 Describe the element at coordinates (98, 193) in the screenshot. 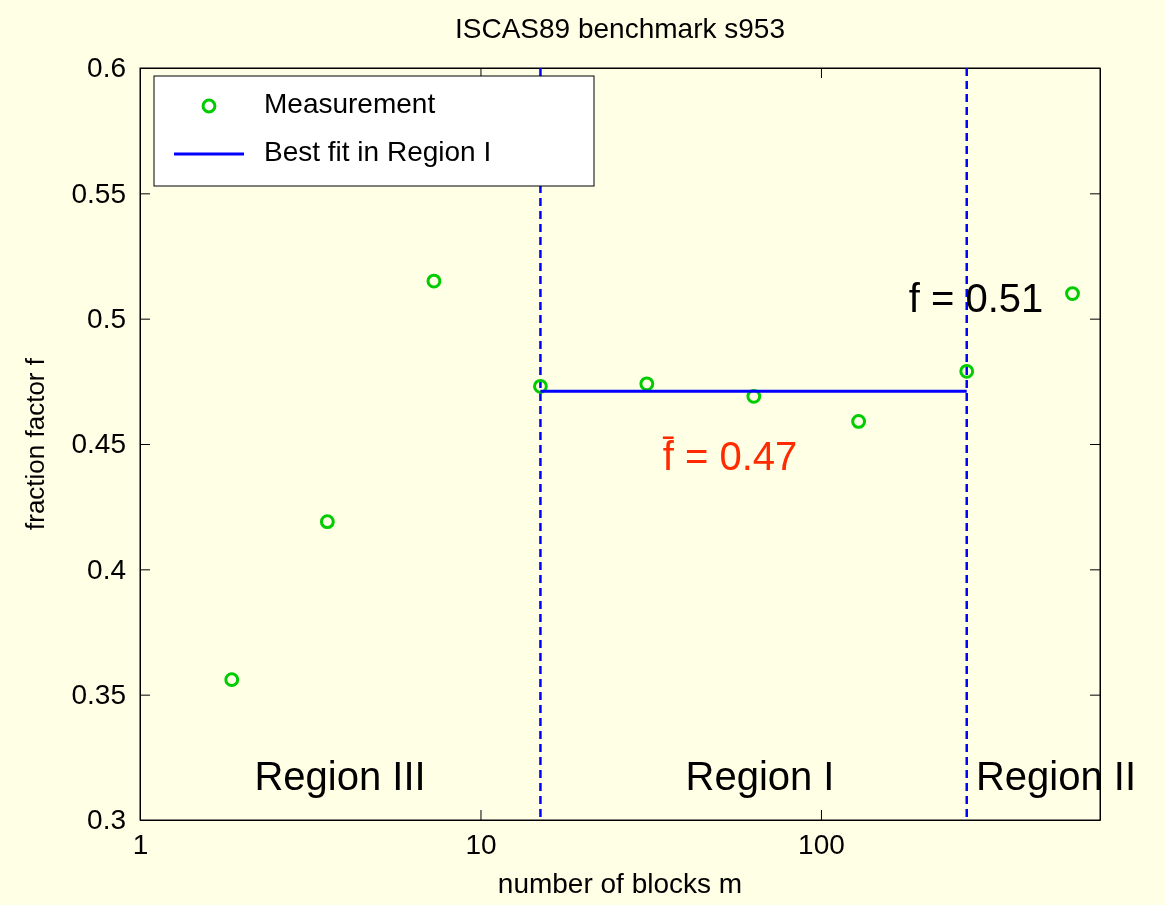

I see `y-tick-label: 0.55` at that location.